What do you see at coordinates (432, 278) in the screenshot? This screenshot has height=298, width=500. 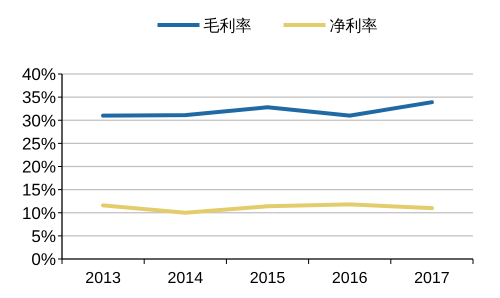 I see `x-tick-label: 2017` at bounding box center [432, 278].